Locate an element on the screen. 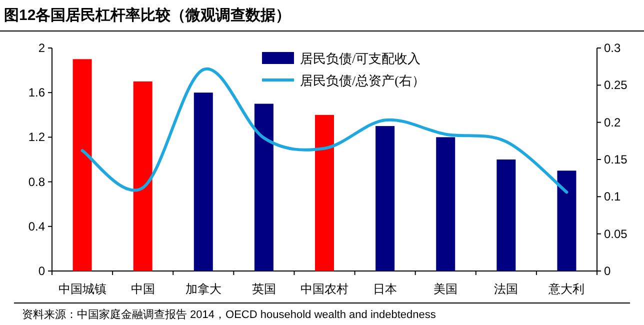 This screenshot has width=644, height=325. y2-tick-label: 0.1 is located at coordinates (613, 197).